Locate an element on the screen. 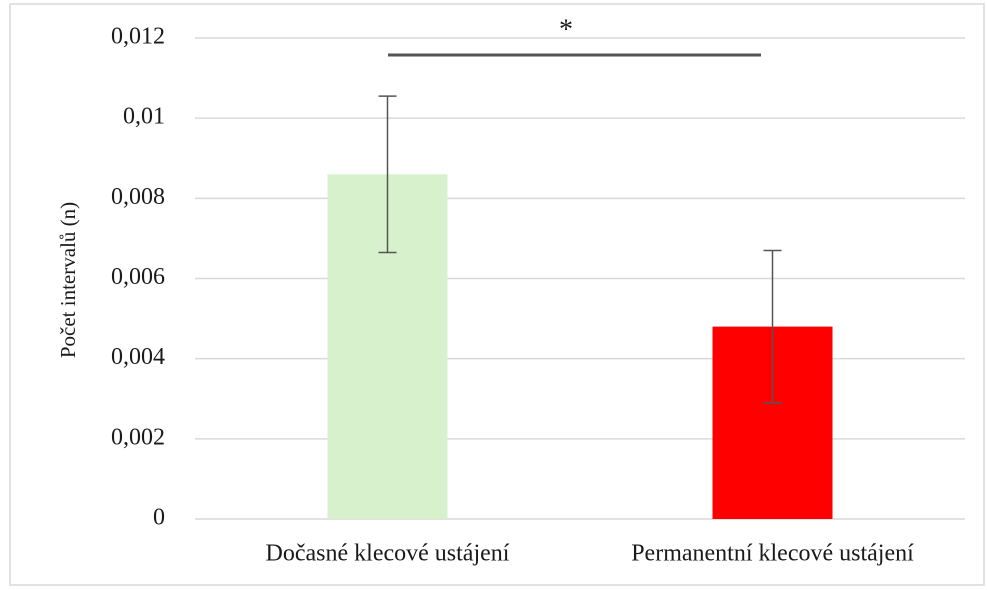 Image resolution: width=987 pixels, height=590 pixels. y-tick-label: 0,004 is located at coordinates (138, 357).